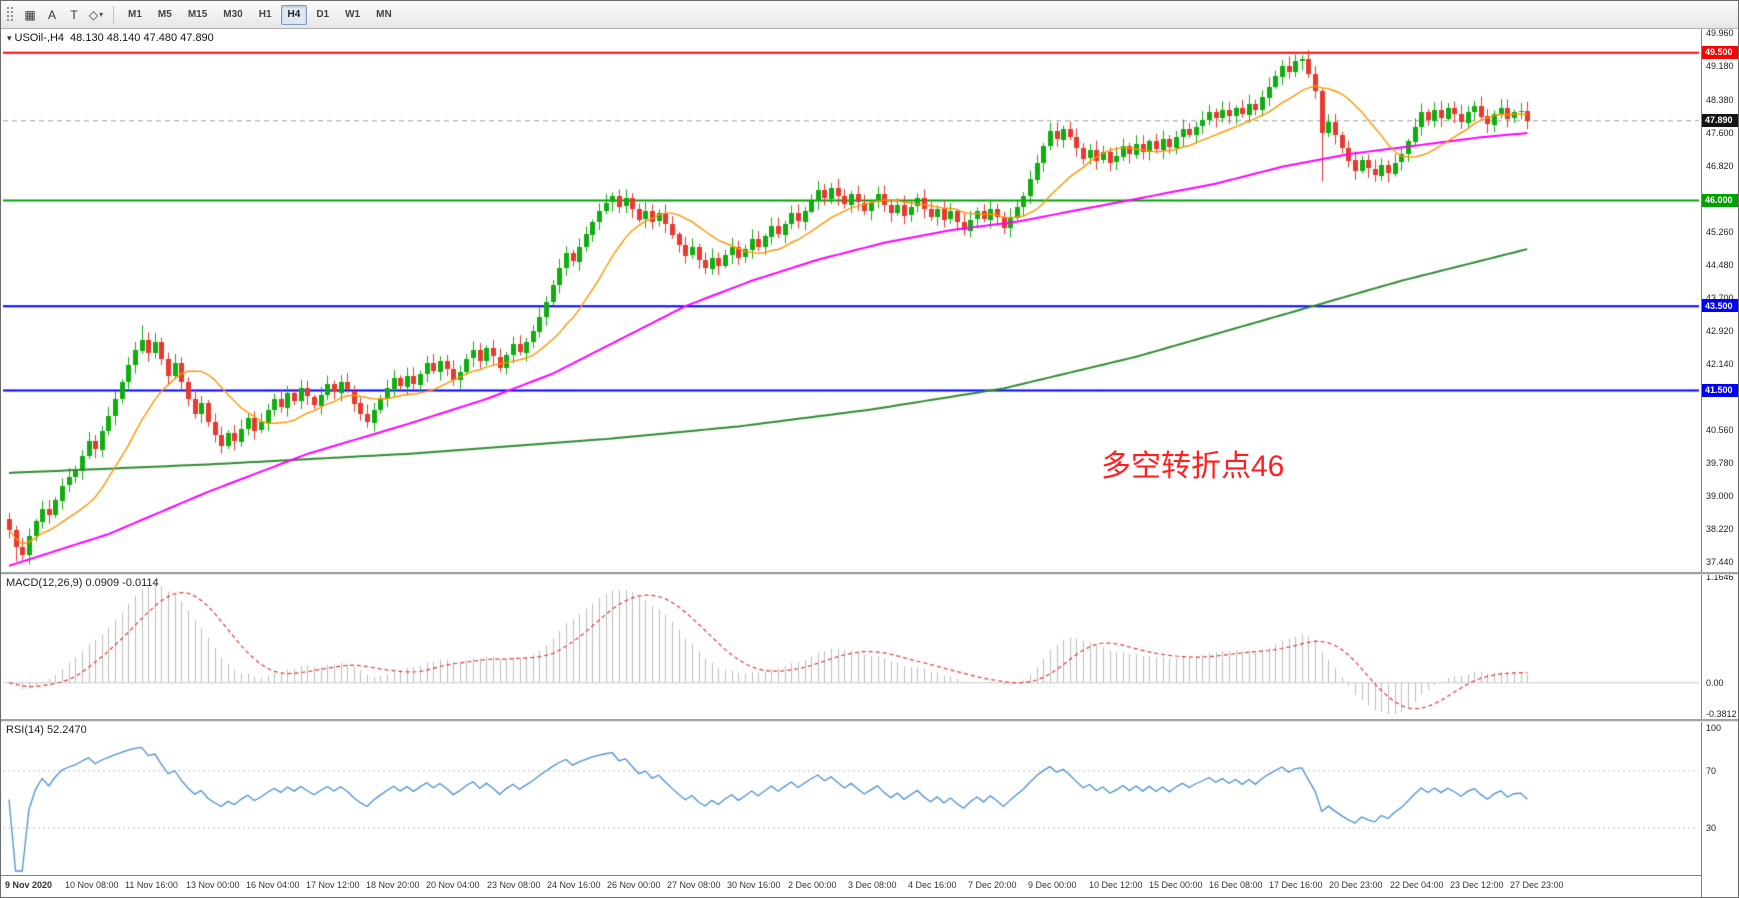 The height and width of the screenshot is (898, 1739). I want to click on toolbar-drag-handle, so click(10, 14).